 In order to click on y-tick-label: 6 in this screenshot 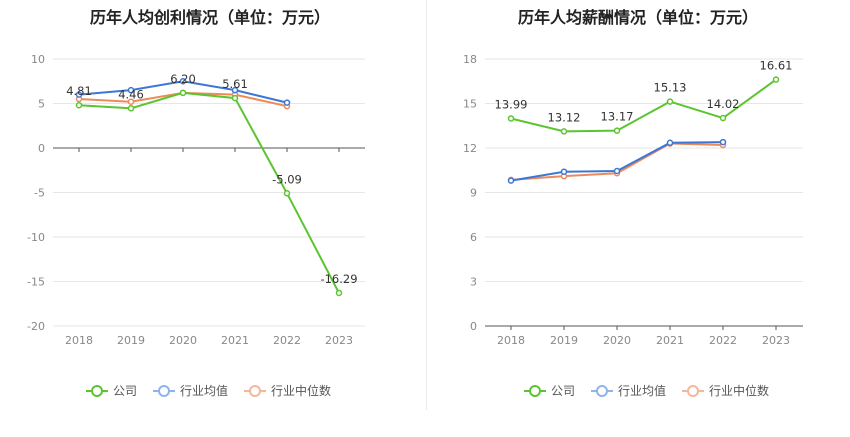, I will do `click(473, 237)`.